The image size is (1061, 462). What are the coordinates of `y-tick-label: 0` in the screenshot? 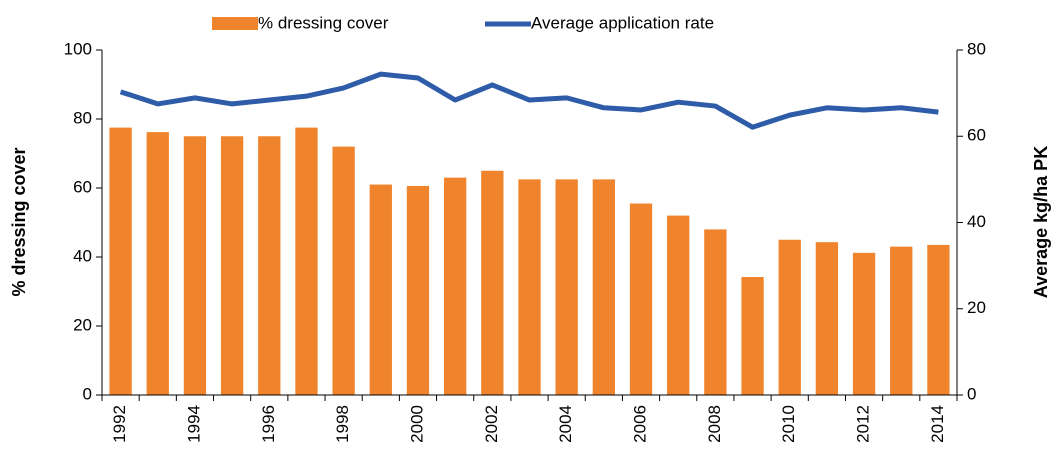 It's located at (87, 393).